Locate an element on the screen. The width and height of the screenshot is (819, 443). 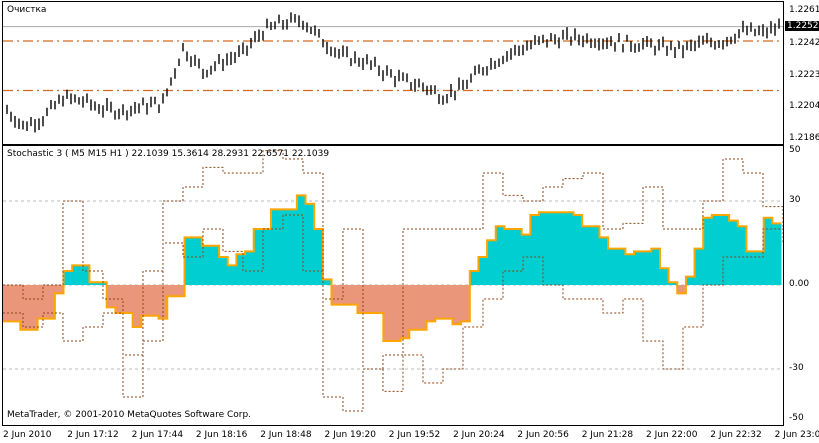
price-axis-label: 1.22610 is located at coordinates (804, 10).